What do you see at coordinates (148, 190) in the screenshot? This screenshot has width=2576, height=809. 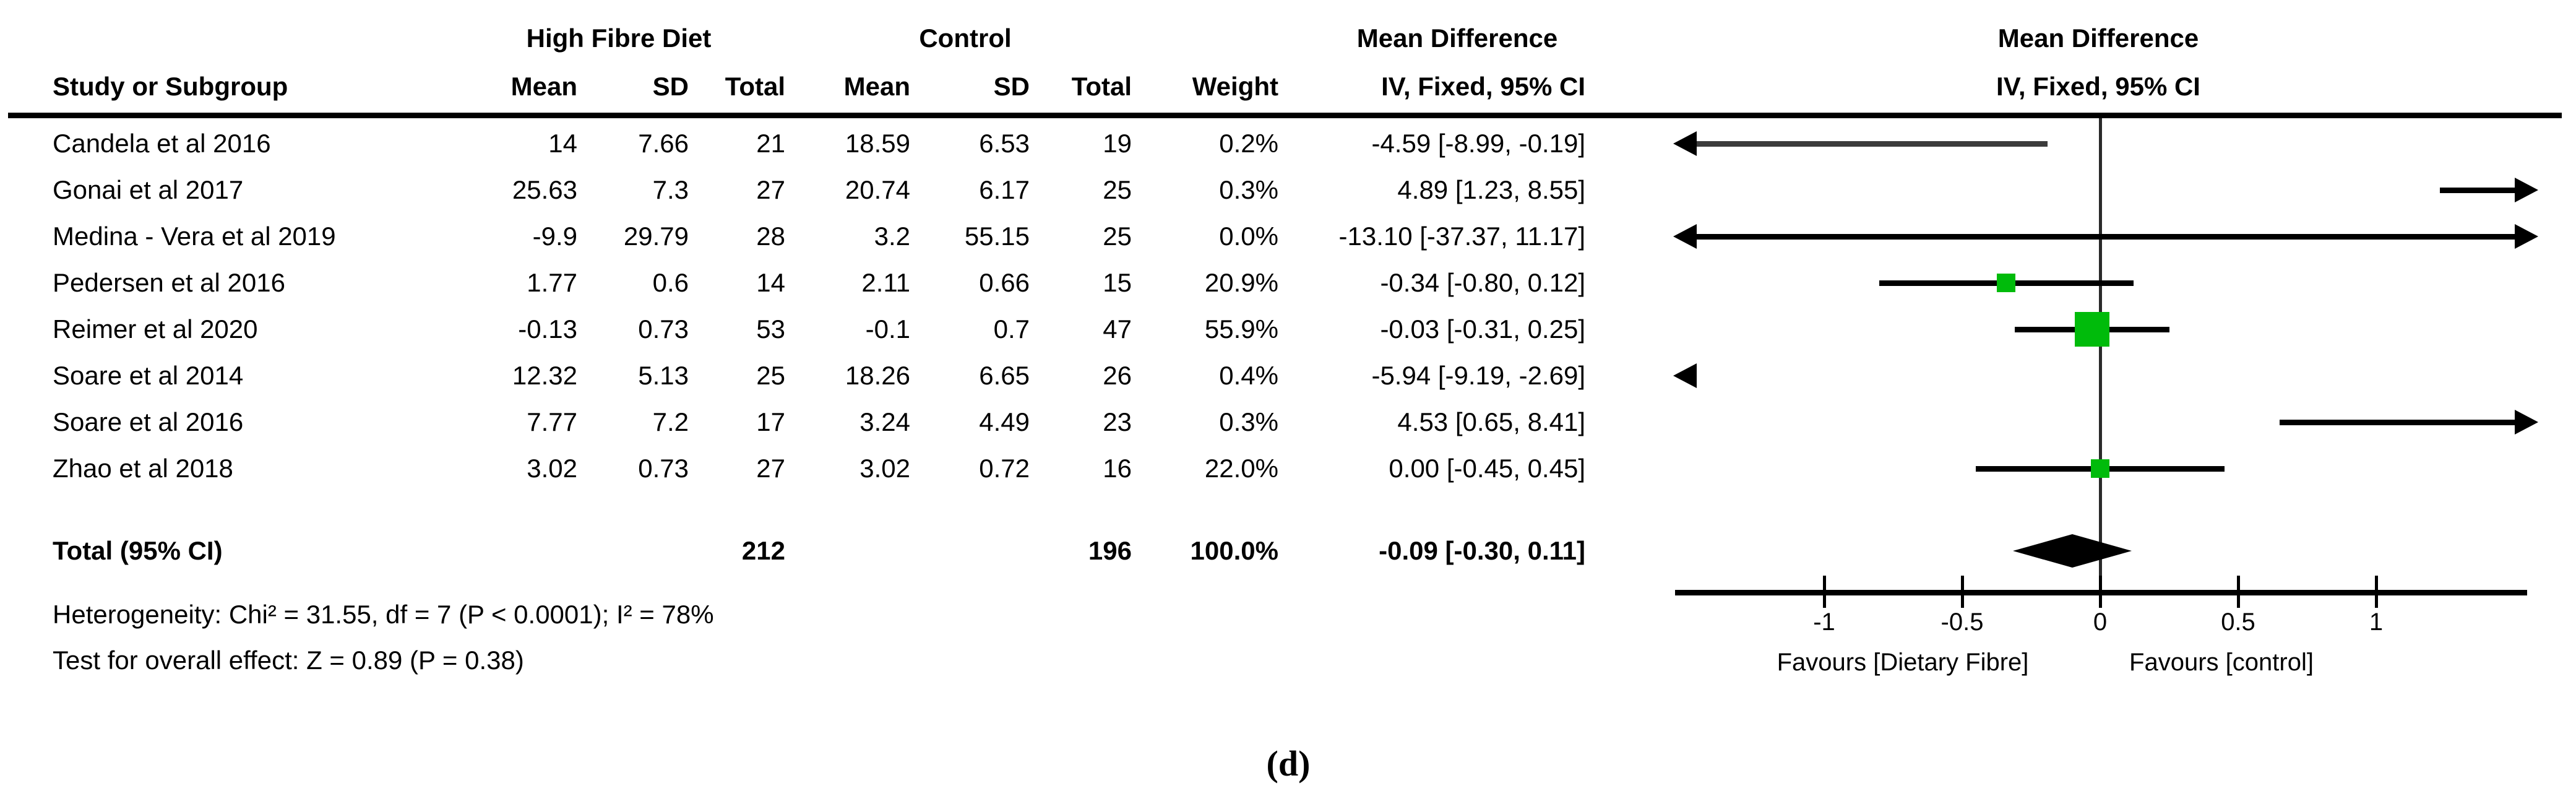 I see `study-name: Gonai et al 2017` at bounding box center [148, 190].